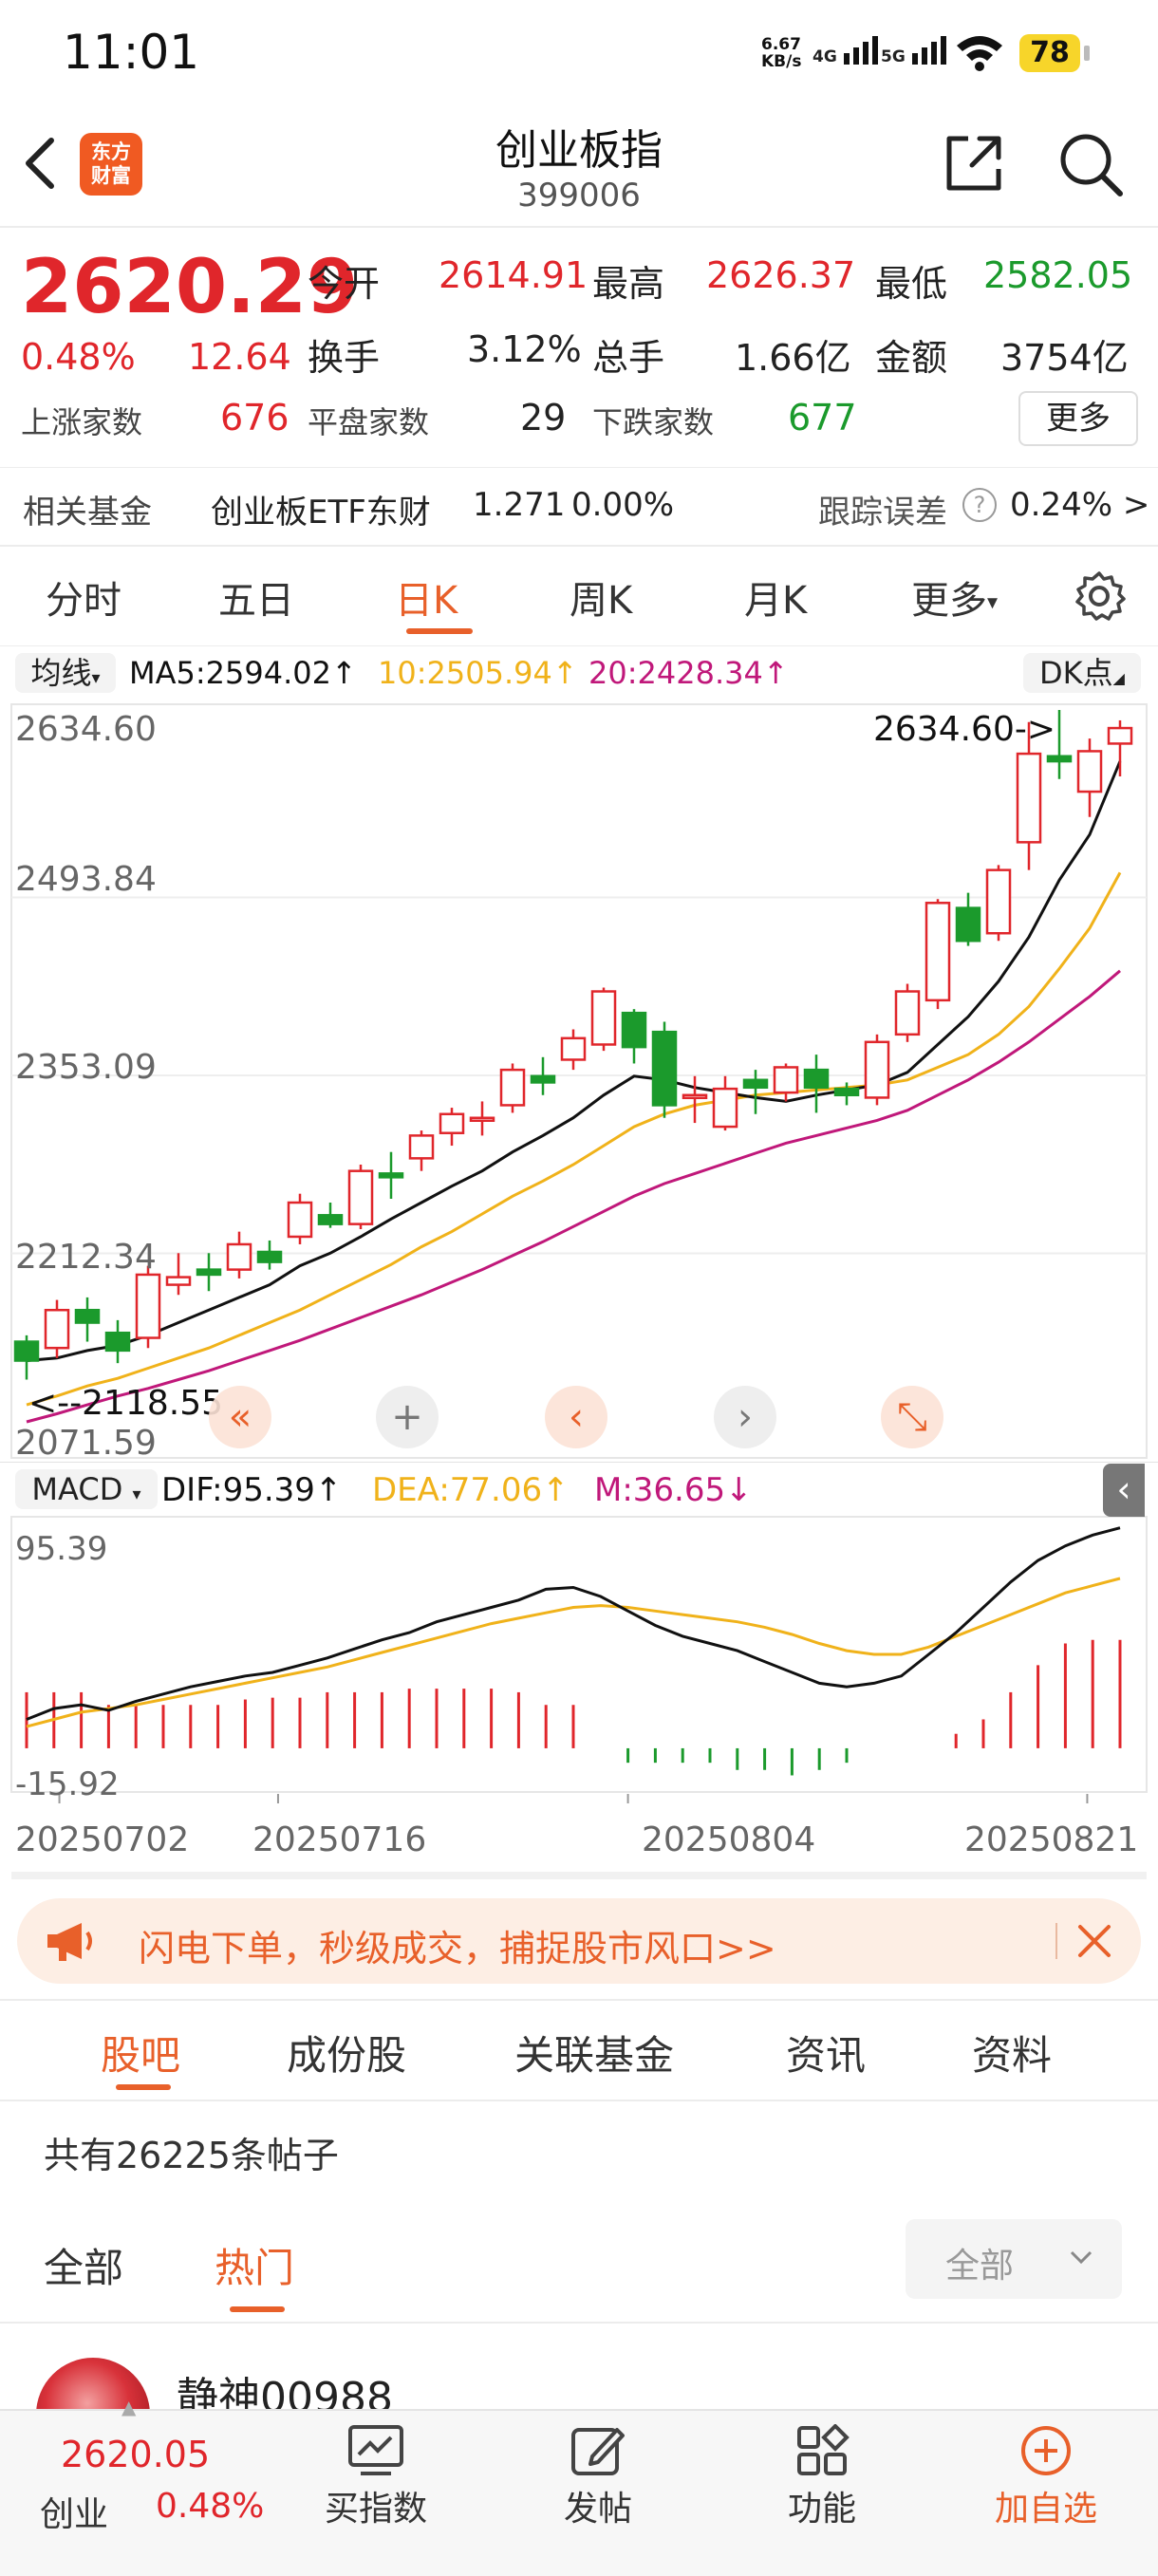  I want to click on search-icon, so click(1090, 164).